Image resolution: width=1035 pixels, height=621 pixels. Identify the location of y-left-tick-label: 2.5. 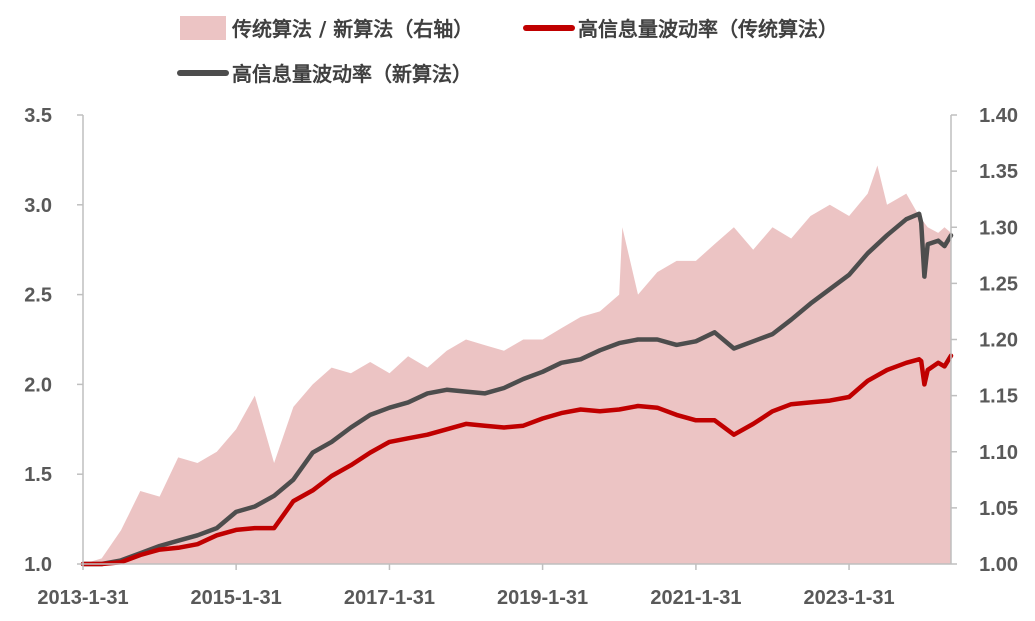
(38, 296).